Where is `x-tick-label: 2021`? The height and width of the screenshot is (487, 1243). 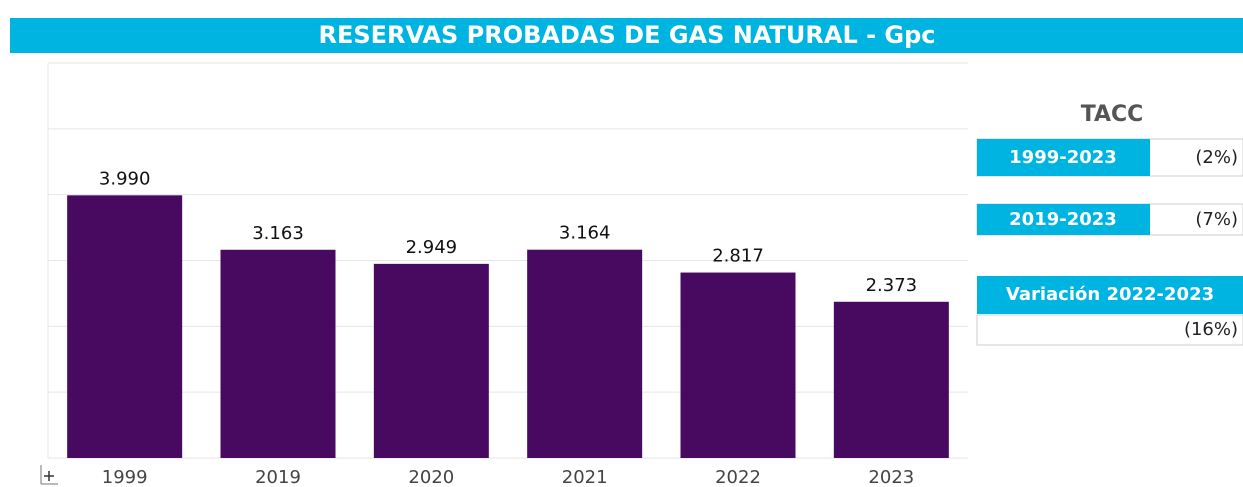
x-tick-label: 2021 is located at coordinates (585, 477).